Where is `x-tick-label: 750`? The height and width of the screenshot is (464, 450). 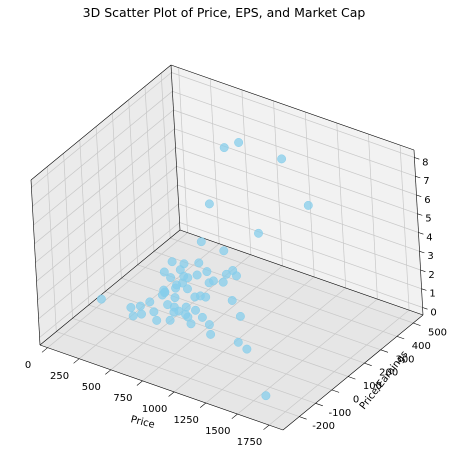 x-tick-label: 750 is located at coordinates (122, 398).